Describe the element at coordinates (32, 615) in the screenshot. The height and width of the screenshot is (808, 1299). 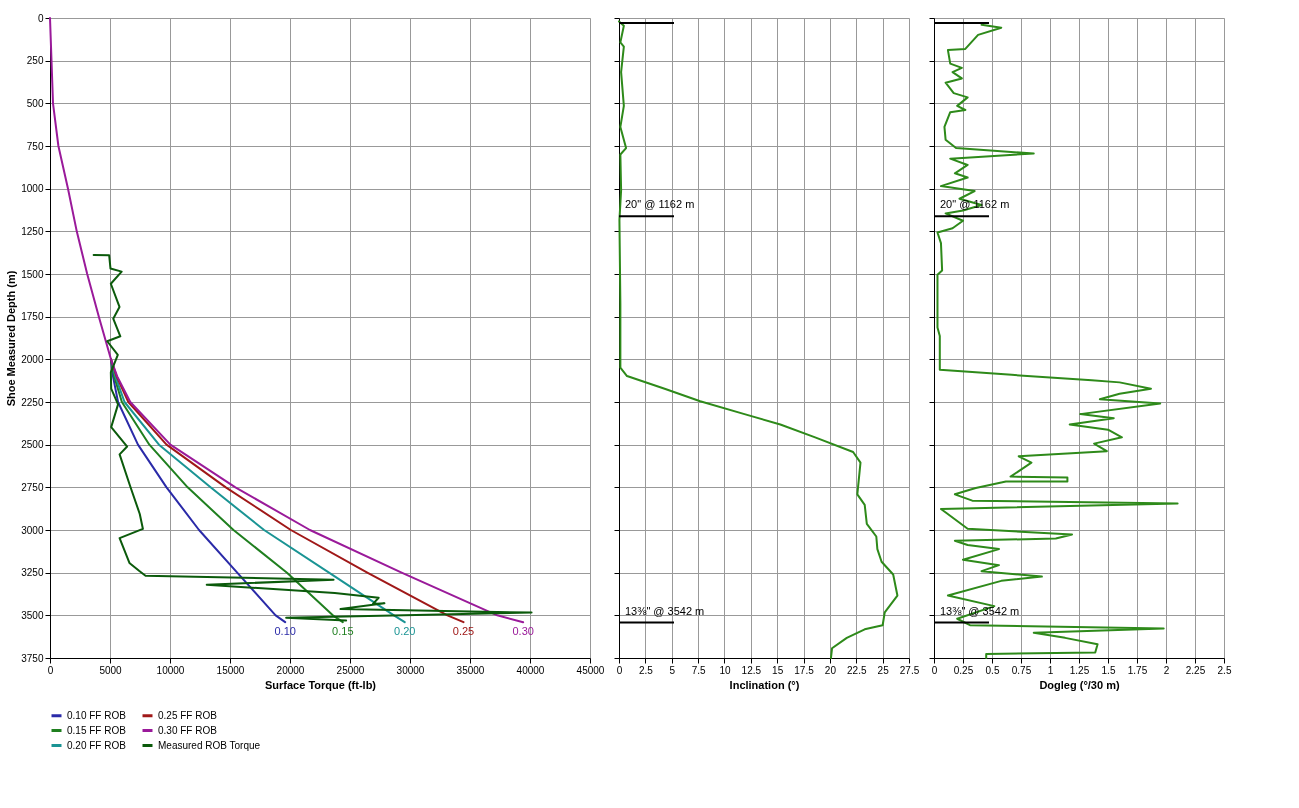
I see `y-tick-label: 3500` at that location.